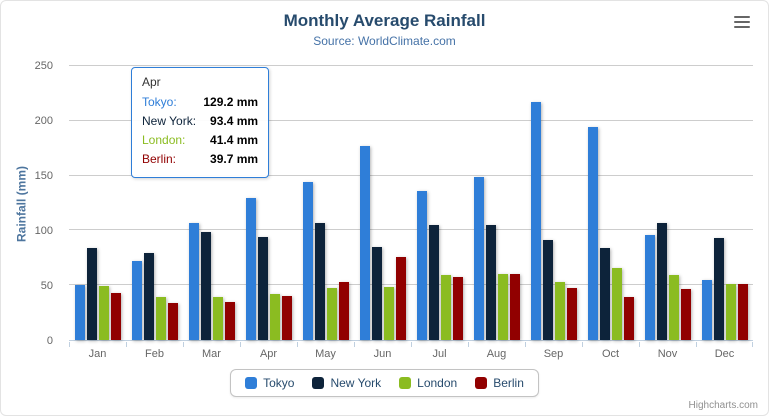 The width and height of the screenshot is (769, 416). Describe the element at coordinates (164, 140) in the screenshot. I see `tooltip-series-name: London:` at that location.